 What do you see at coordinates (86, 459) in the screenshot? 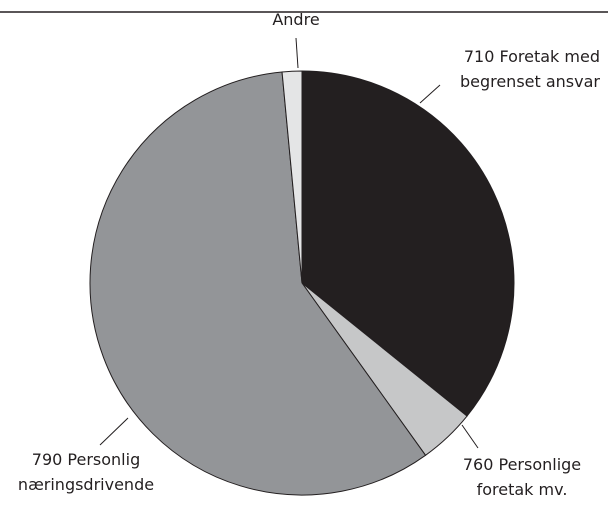
I see `slice-label: 790 Personlig` at bounding box center [86, 459].